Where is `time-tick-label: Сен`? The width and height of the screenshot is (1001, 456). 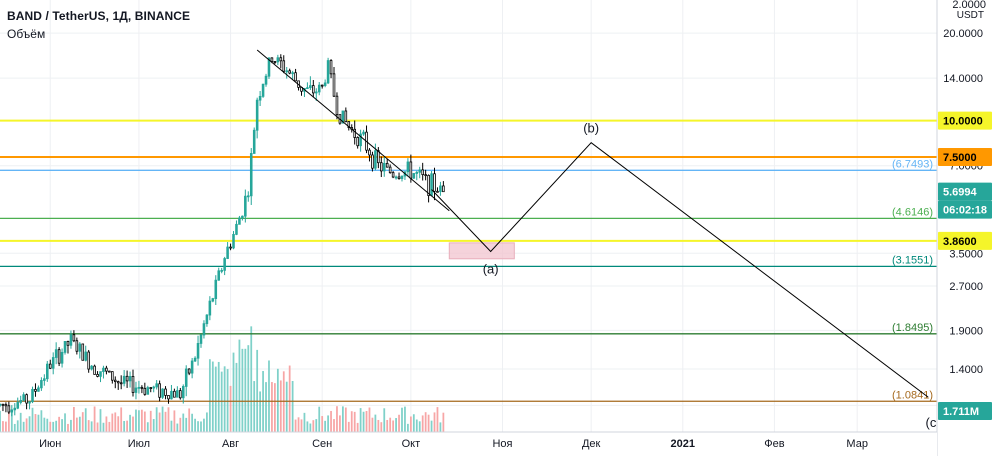
time-tick-label: Сен is located at coordinates (322, 444).